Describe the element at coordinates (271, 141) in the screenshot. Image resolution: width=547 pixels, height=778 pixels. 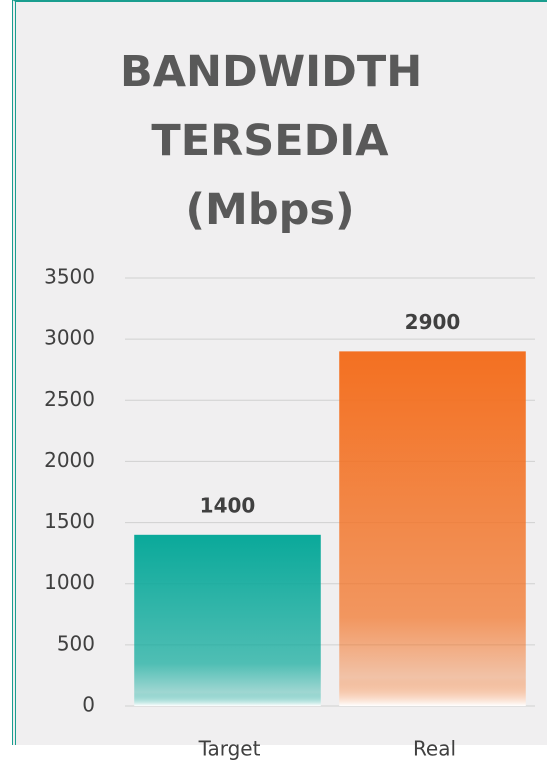
I see `chart-title: BANDWIDTH TERSEDIA (Mbps)` at that location.